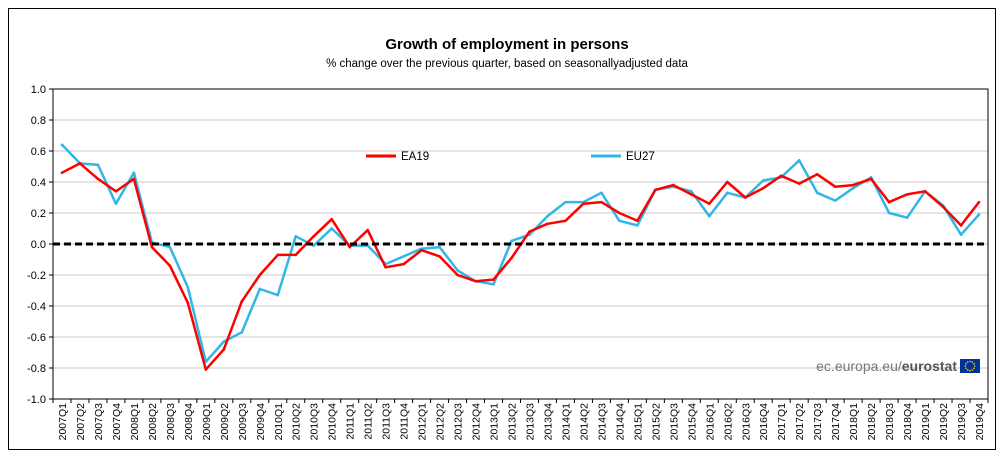  Describe the element at coordinates (38, 90) in the screenshot. I see `y-tick-label: 1.0` at that location.